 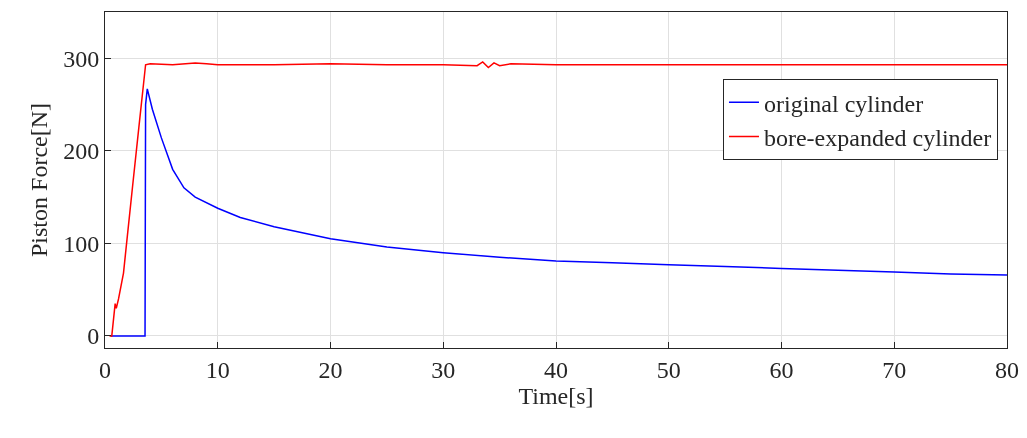 I want to click on y-tick-label: 100, so click(x=81, y=243).